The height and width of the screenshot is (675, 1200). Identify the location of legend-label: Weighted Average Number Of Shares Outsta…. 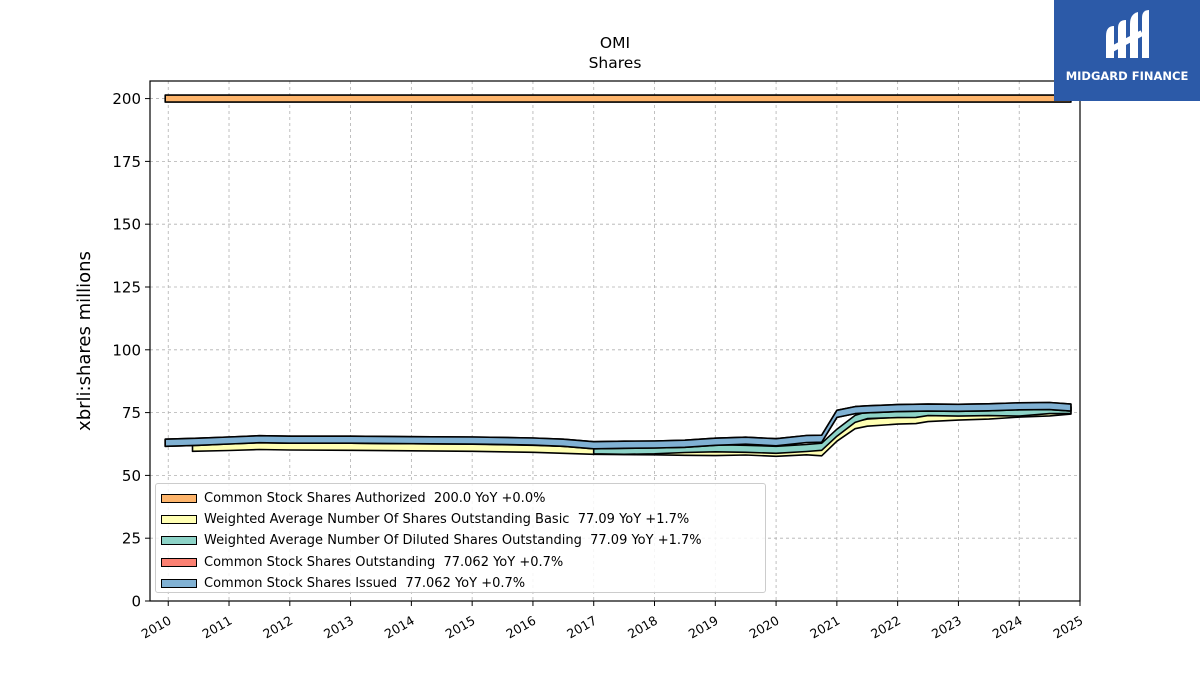
(447, 520).